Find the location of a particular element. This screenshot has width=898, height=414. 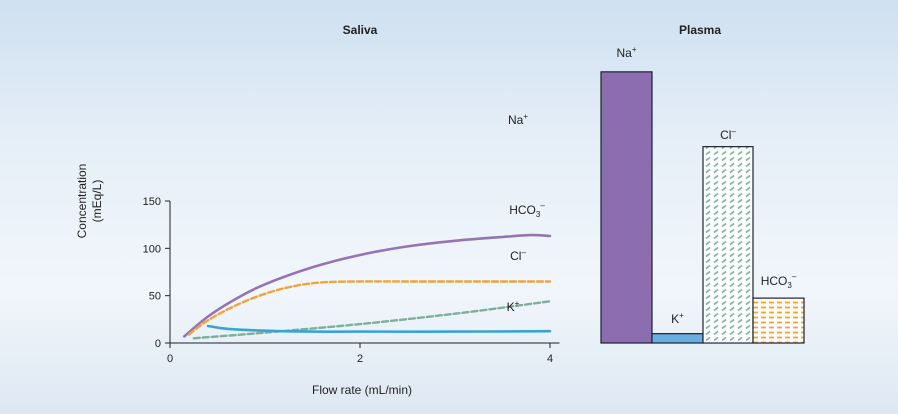

x-tick-label: 0 is located at coordinates (170, 359).